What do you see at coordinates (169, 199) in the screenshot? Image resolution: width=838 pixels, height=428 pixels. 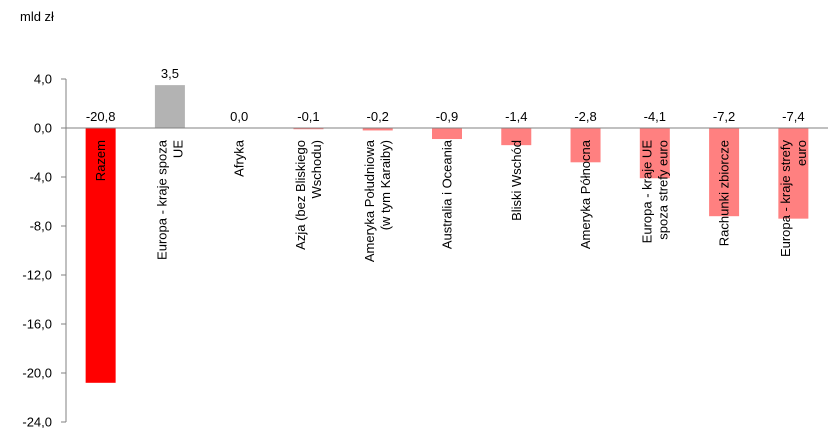 I see `category-label: Europa - kraje spozaUE` at bounding box center [169, 199].